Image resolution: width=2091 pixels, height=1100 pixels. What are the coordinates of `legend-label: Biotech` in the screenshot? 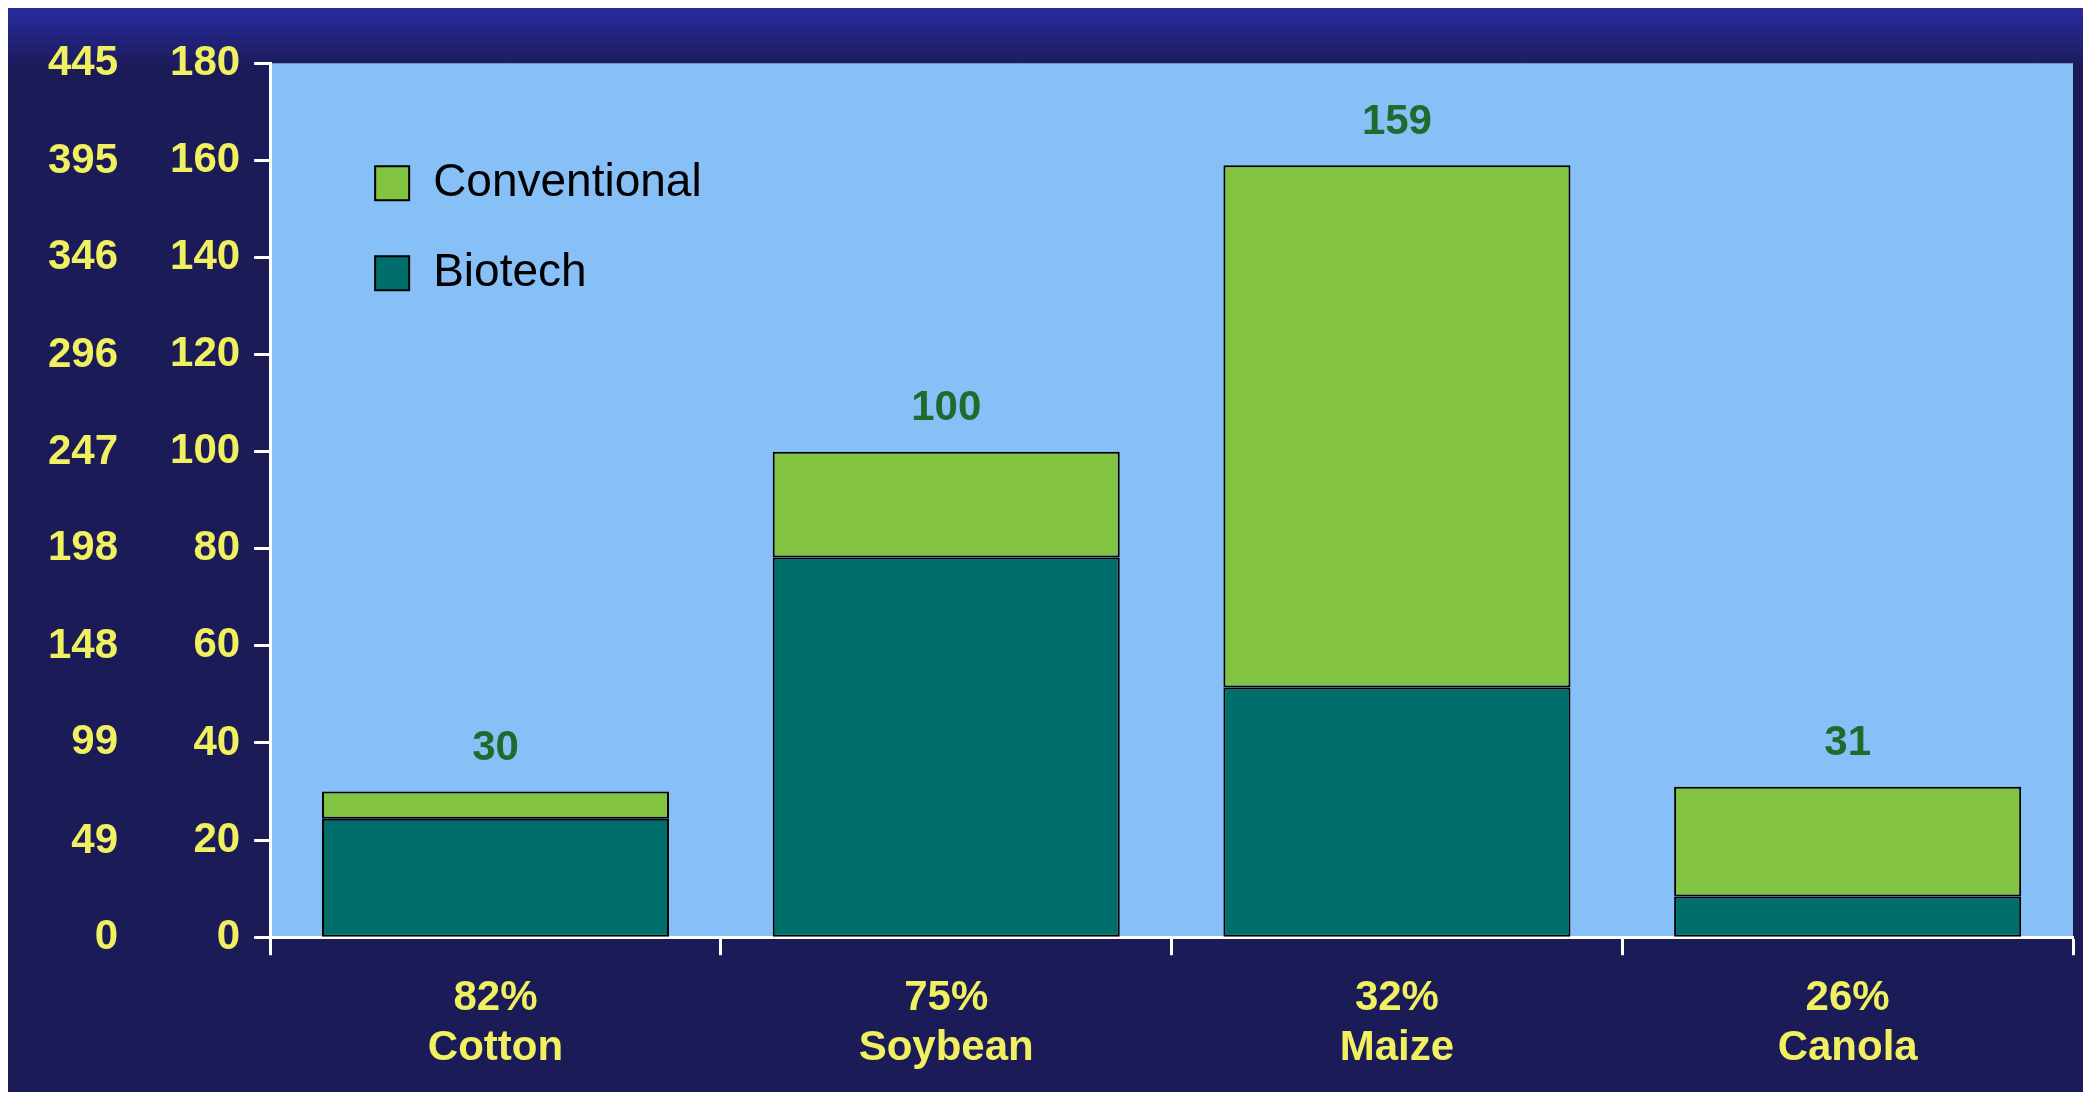 It's located at (510, 269).